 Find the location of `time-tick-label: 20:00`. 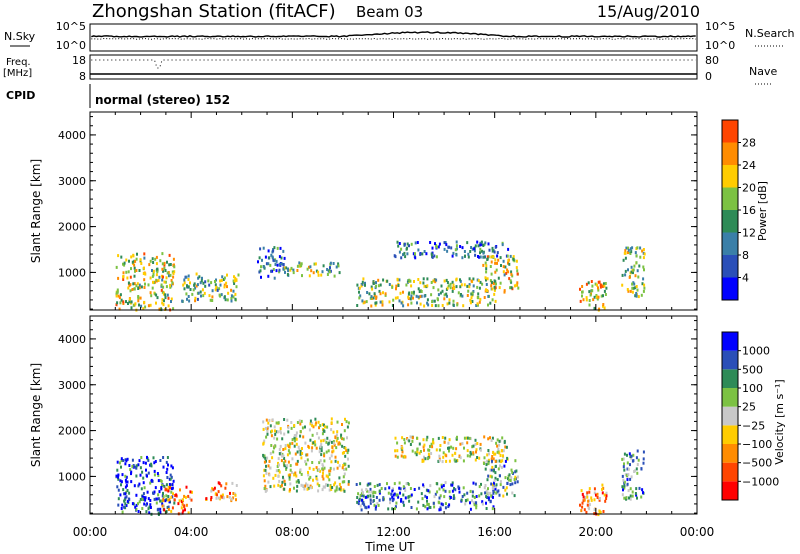

time-tick-label: 20:00 is located at coordinates (596, 532).